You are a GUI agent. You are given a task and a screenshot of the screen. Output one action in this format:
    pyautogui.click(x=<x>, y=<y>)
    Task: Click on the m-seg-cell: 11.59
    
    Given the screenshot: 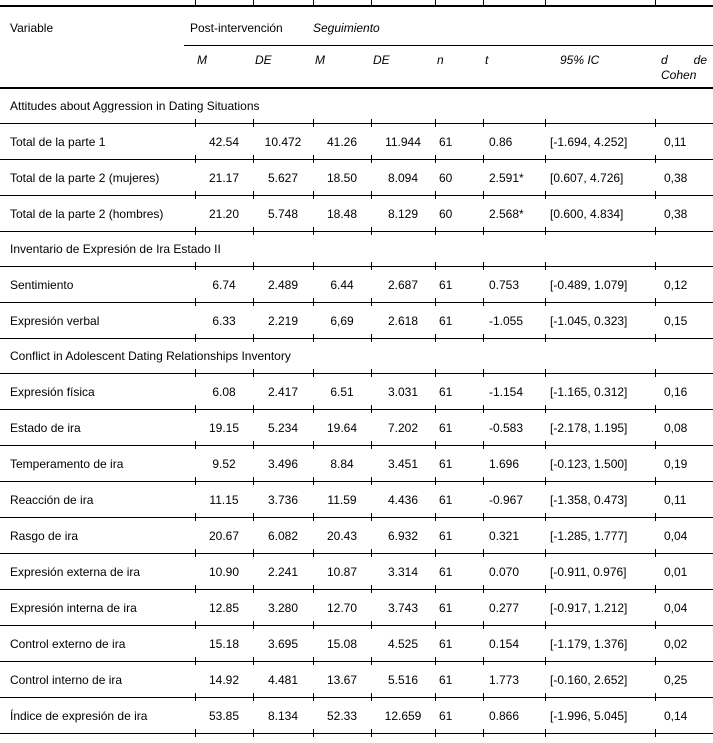 What is the action you would take?
    pyautogui.click(x=342, y=499)
    